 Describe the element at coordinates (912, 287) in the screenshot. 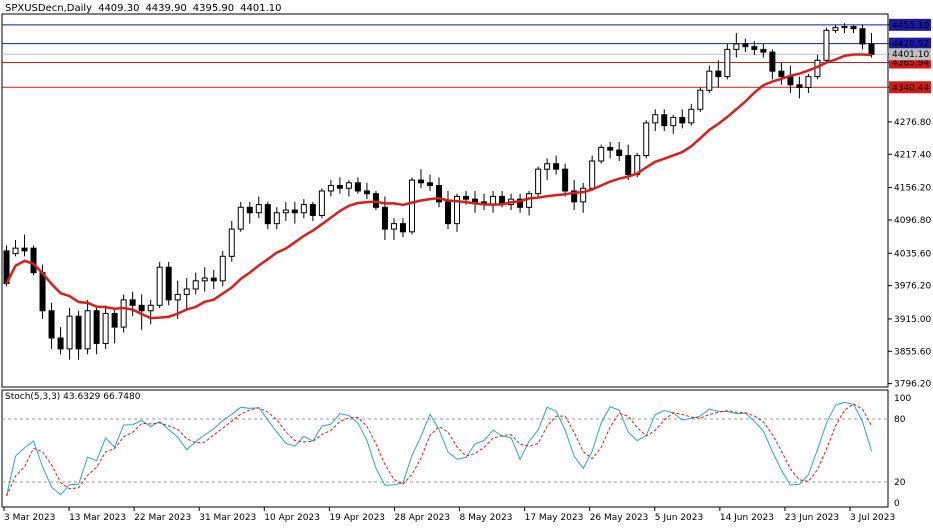

I see `price-axis-label: 3976.20` at that location.